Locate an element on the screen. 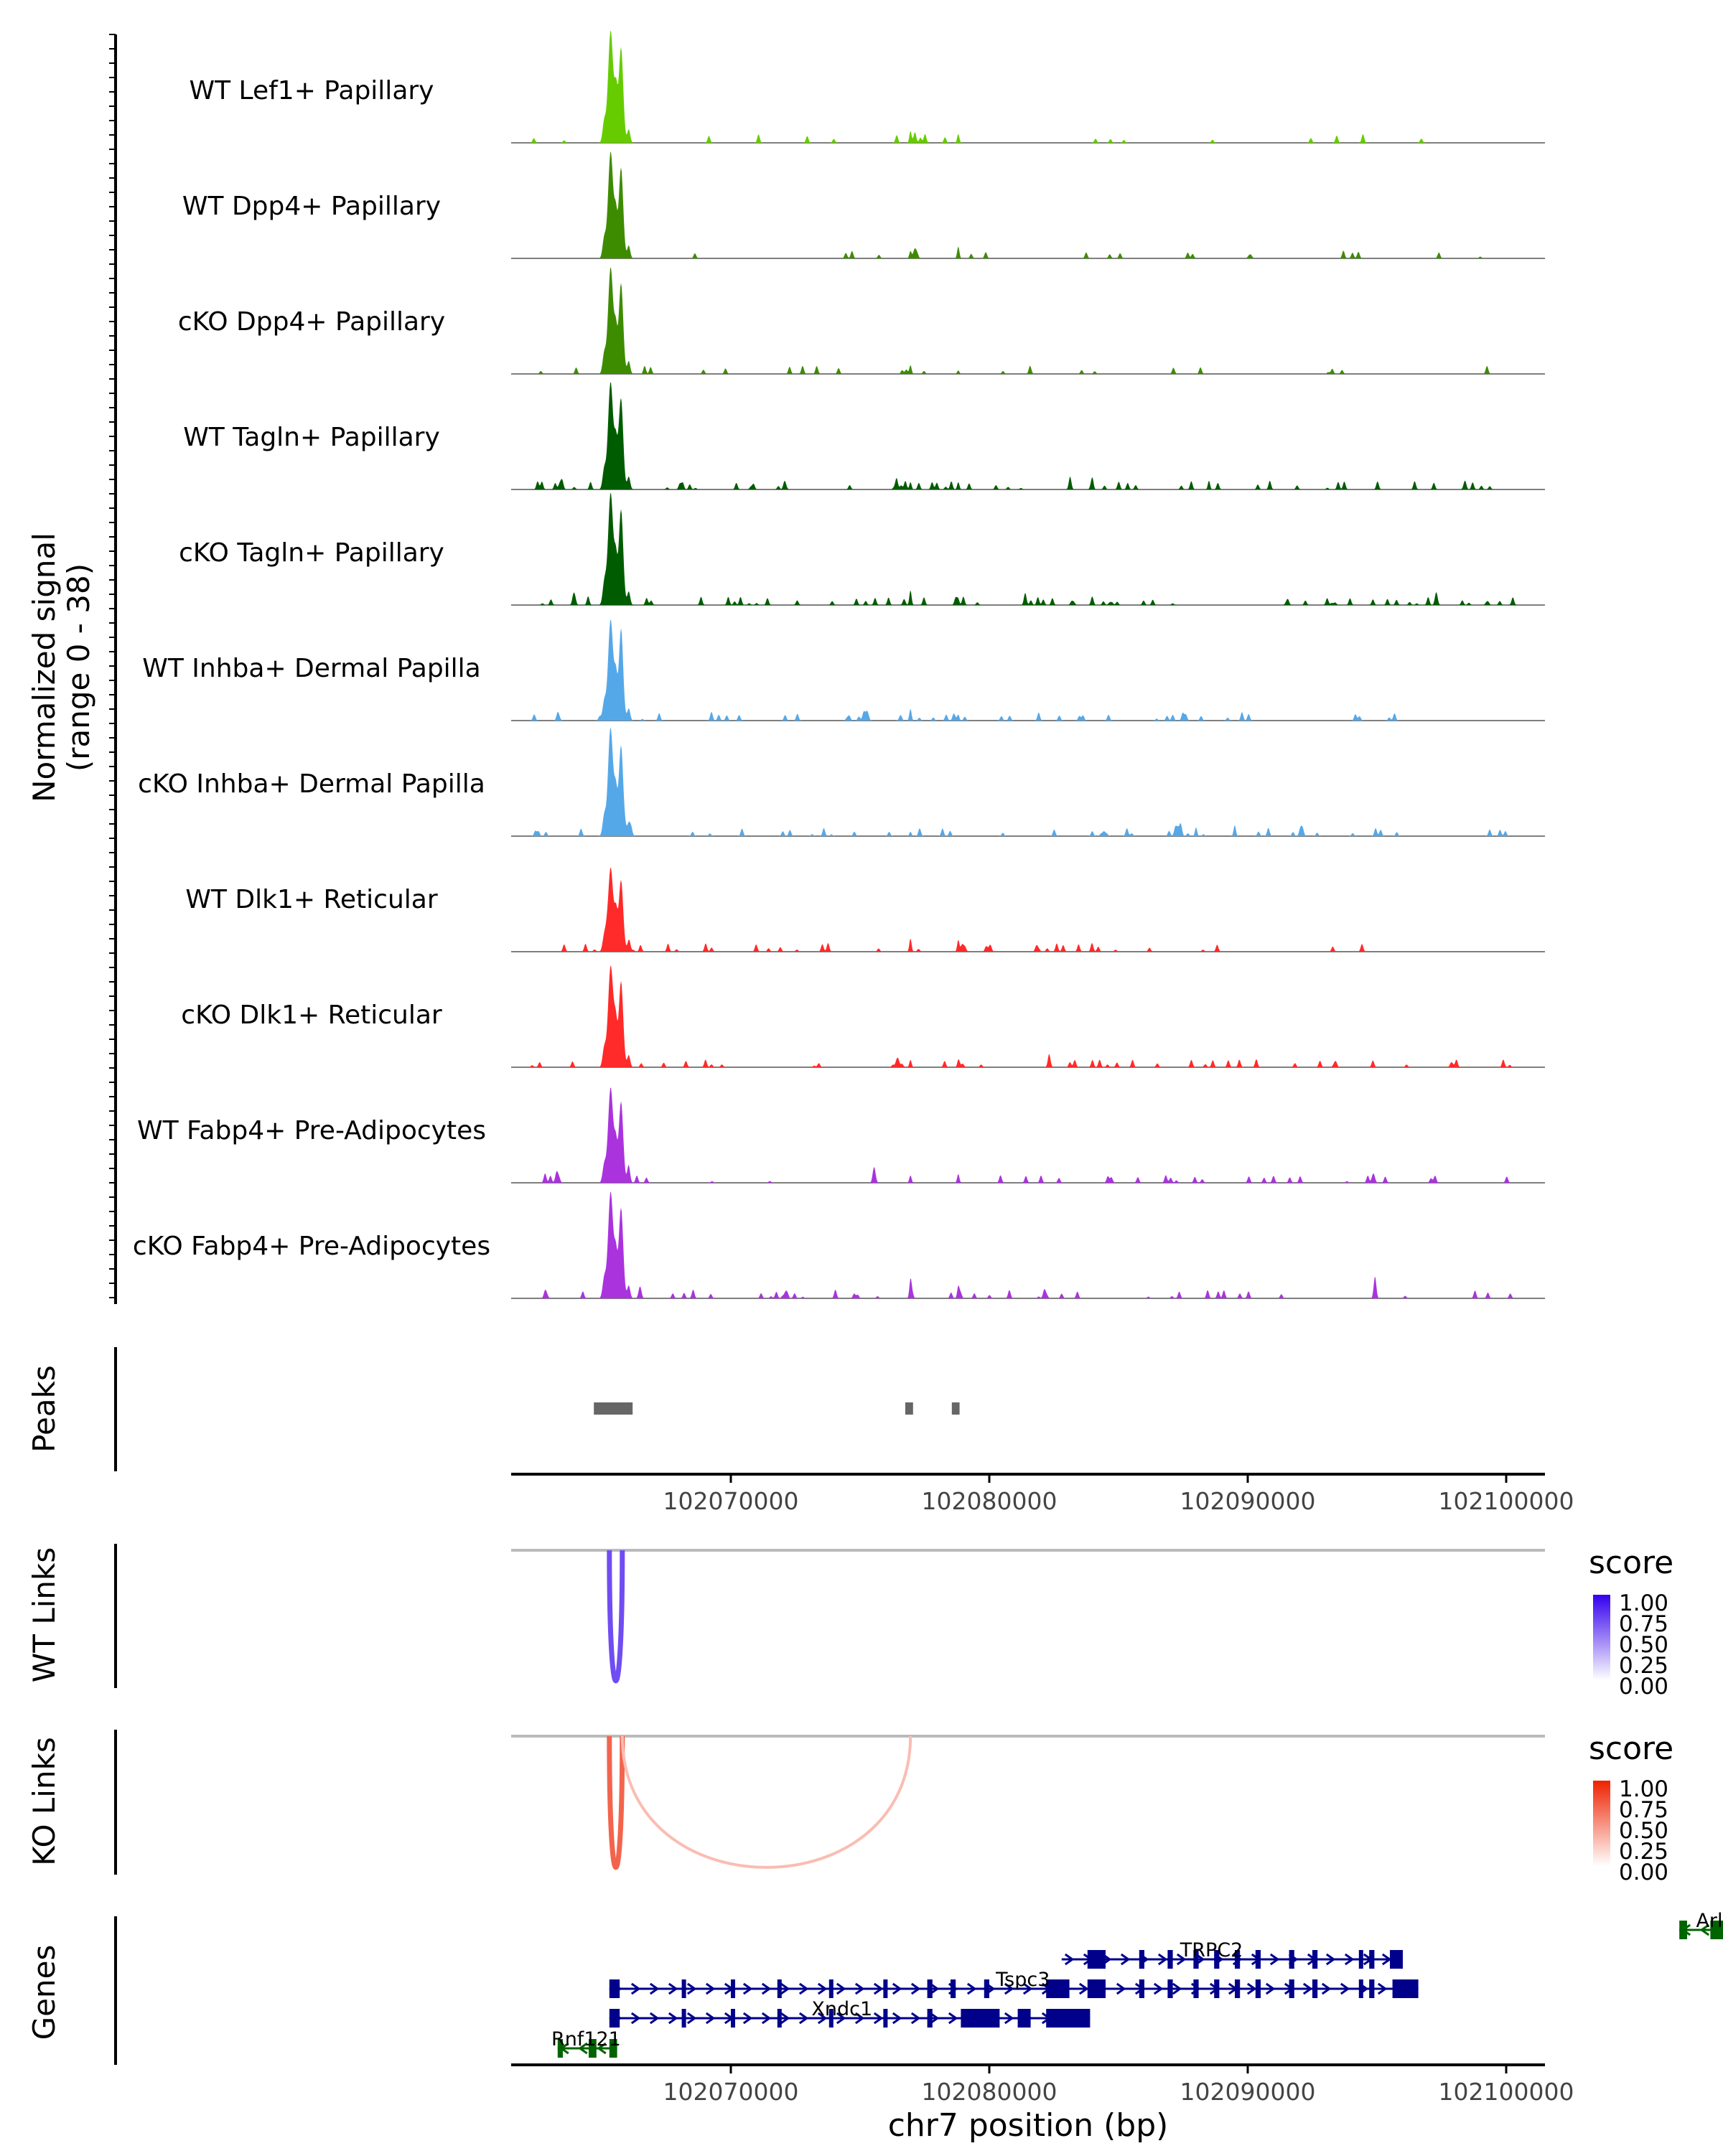 The image size is (1723, 2156). gene-name-label: Xndc1 is located at coordinates (841, 2009).